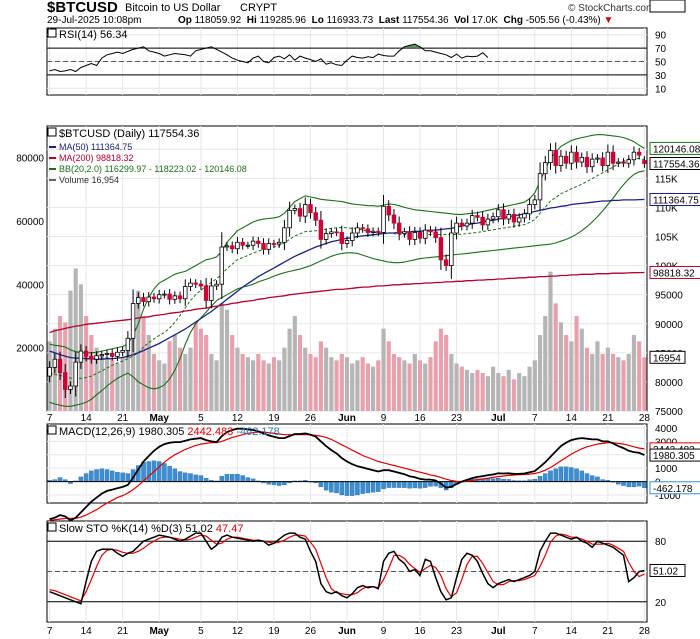 This screenshot has width=700, height=639. What do you see at coordinates (347, 631) in the screenshot?
I see `sto-x-label: Jun` at bounding box center [347, 631].